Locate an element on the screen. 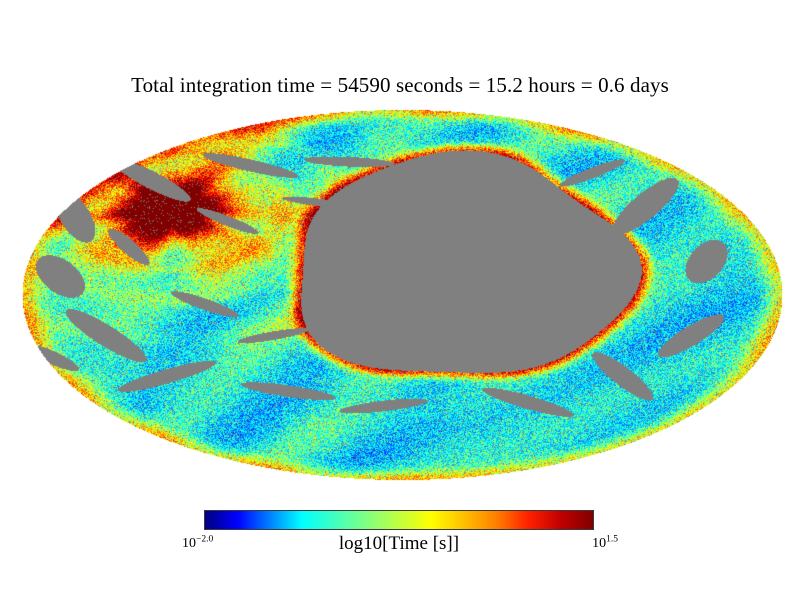 This screenshot has width=800, height=600. colorbar-min-exponent: −2.0 is located at coordinates (205, 539).